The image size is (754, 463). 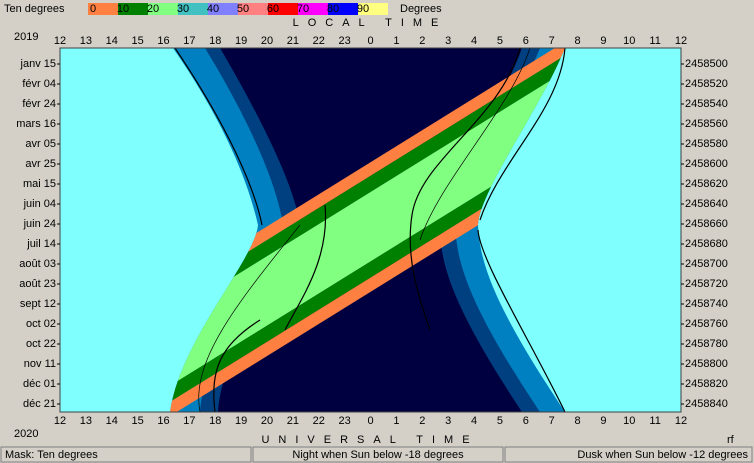 I want to click on julian-day-label: 2458780, so click(x=706, y=344).